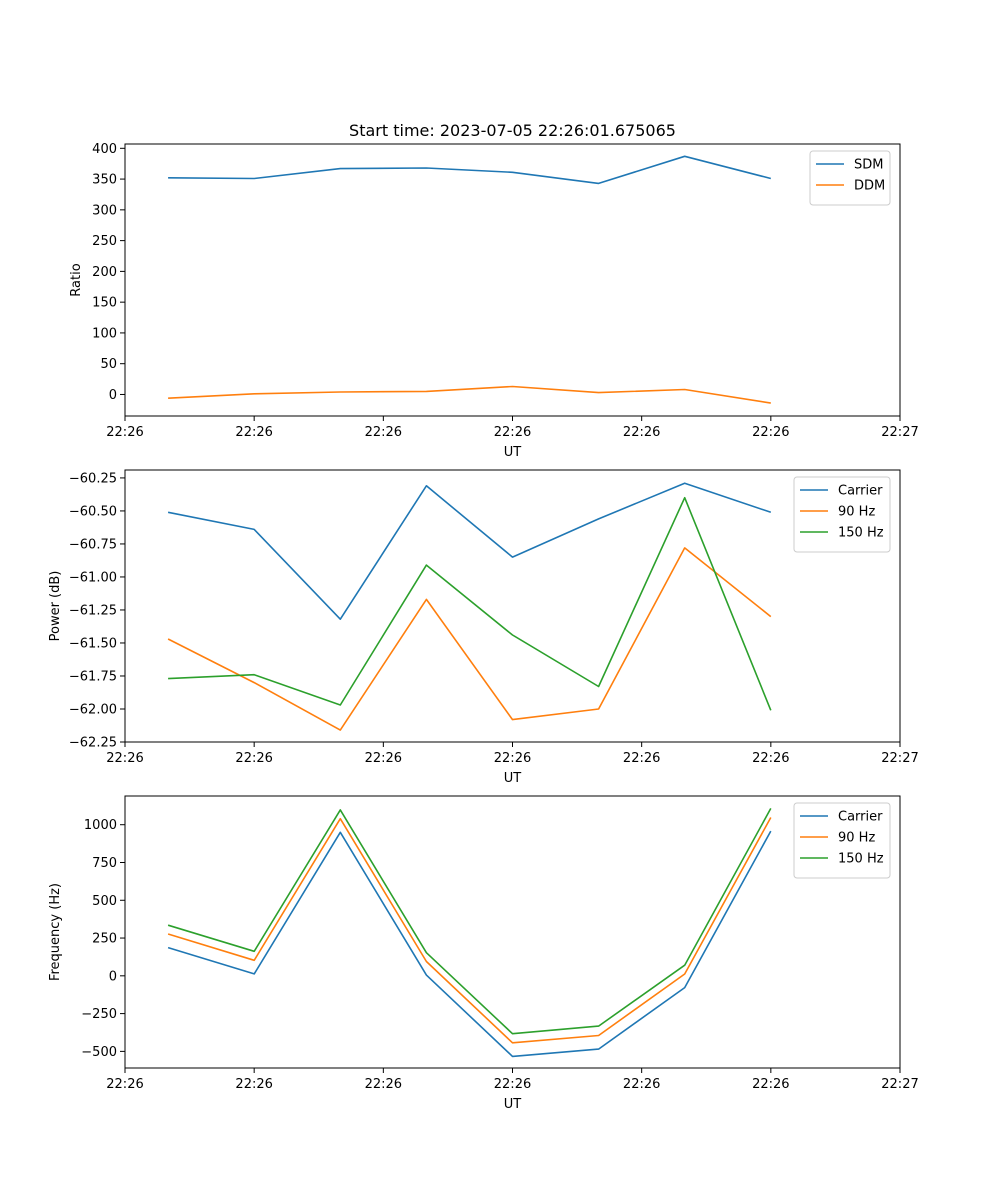  I want to click on y-tick-label: −61.25, so click(93, 610).